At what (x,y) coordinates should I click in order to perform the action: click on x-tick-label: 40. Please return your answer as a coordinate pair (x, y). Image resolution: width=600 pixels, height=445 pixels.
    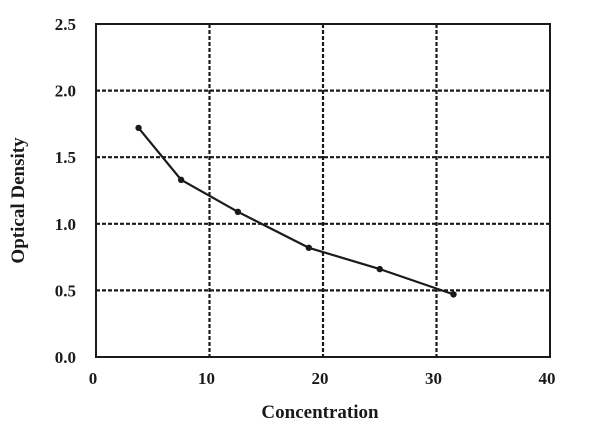
    Looking at the image, I should click on (547, 378).